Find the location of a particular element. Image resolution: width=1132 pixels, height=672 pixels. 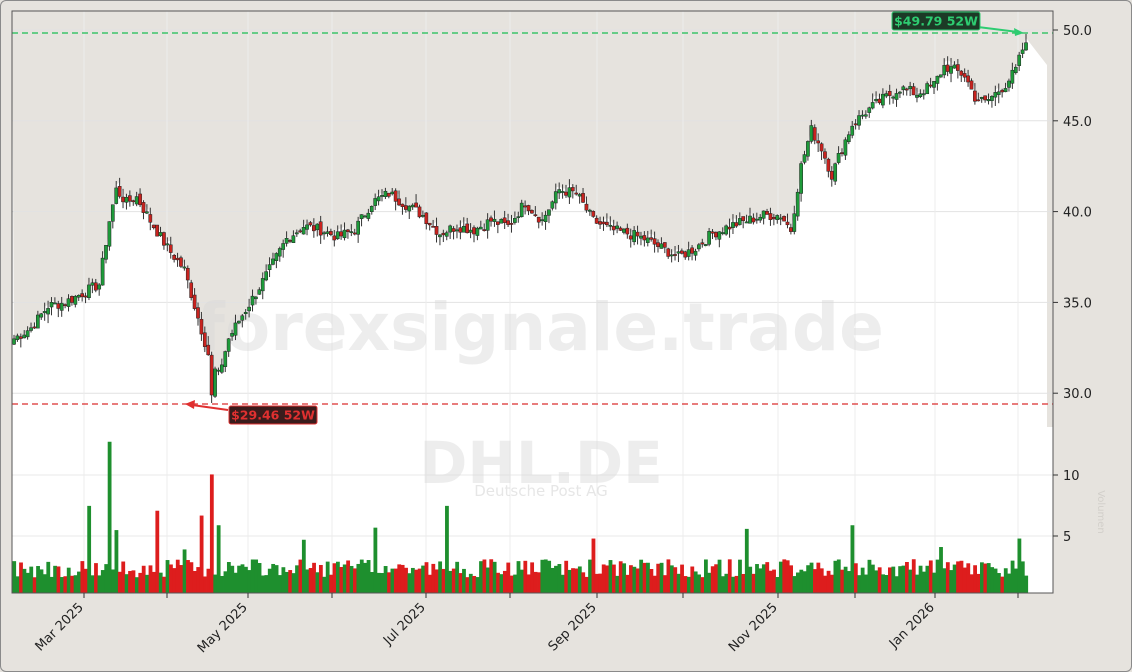

high-52w-label: $49.79 52W is located at coordinates (936, 21).